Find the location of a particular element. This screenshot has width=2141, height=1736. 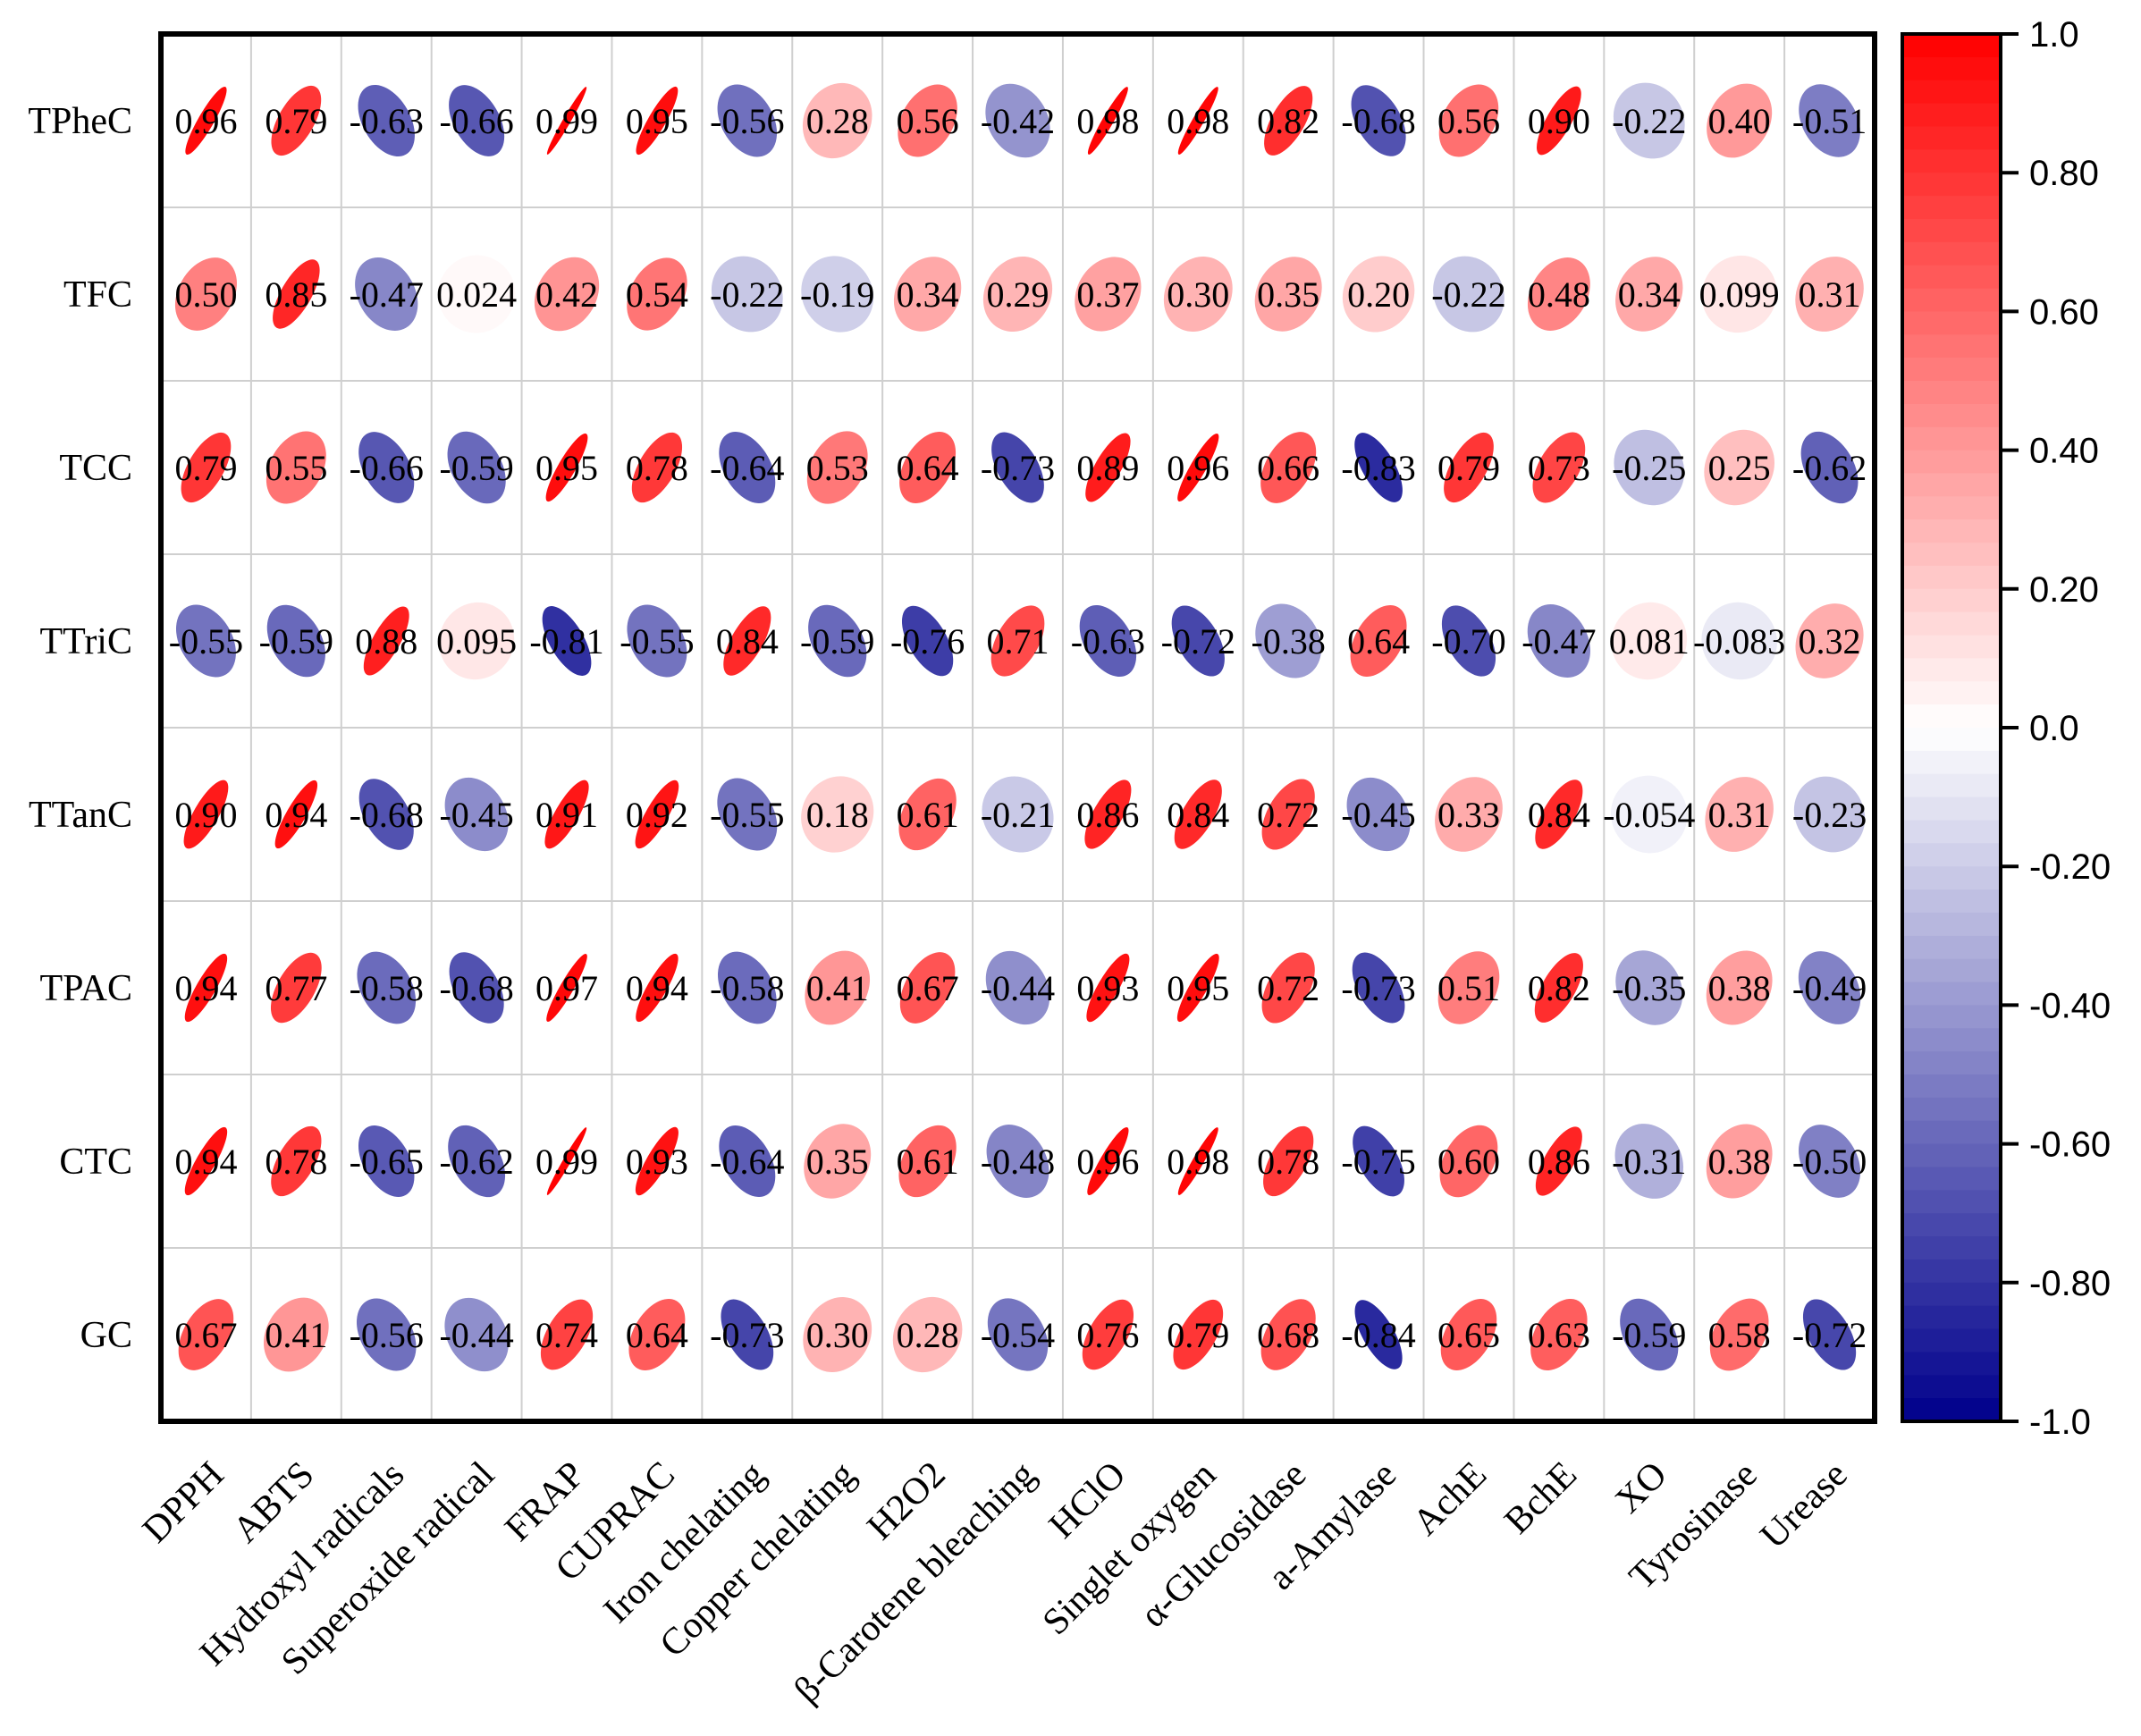

cell-value-label: 0.28 is located at coordinates (837, 121).